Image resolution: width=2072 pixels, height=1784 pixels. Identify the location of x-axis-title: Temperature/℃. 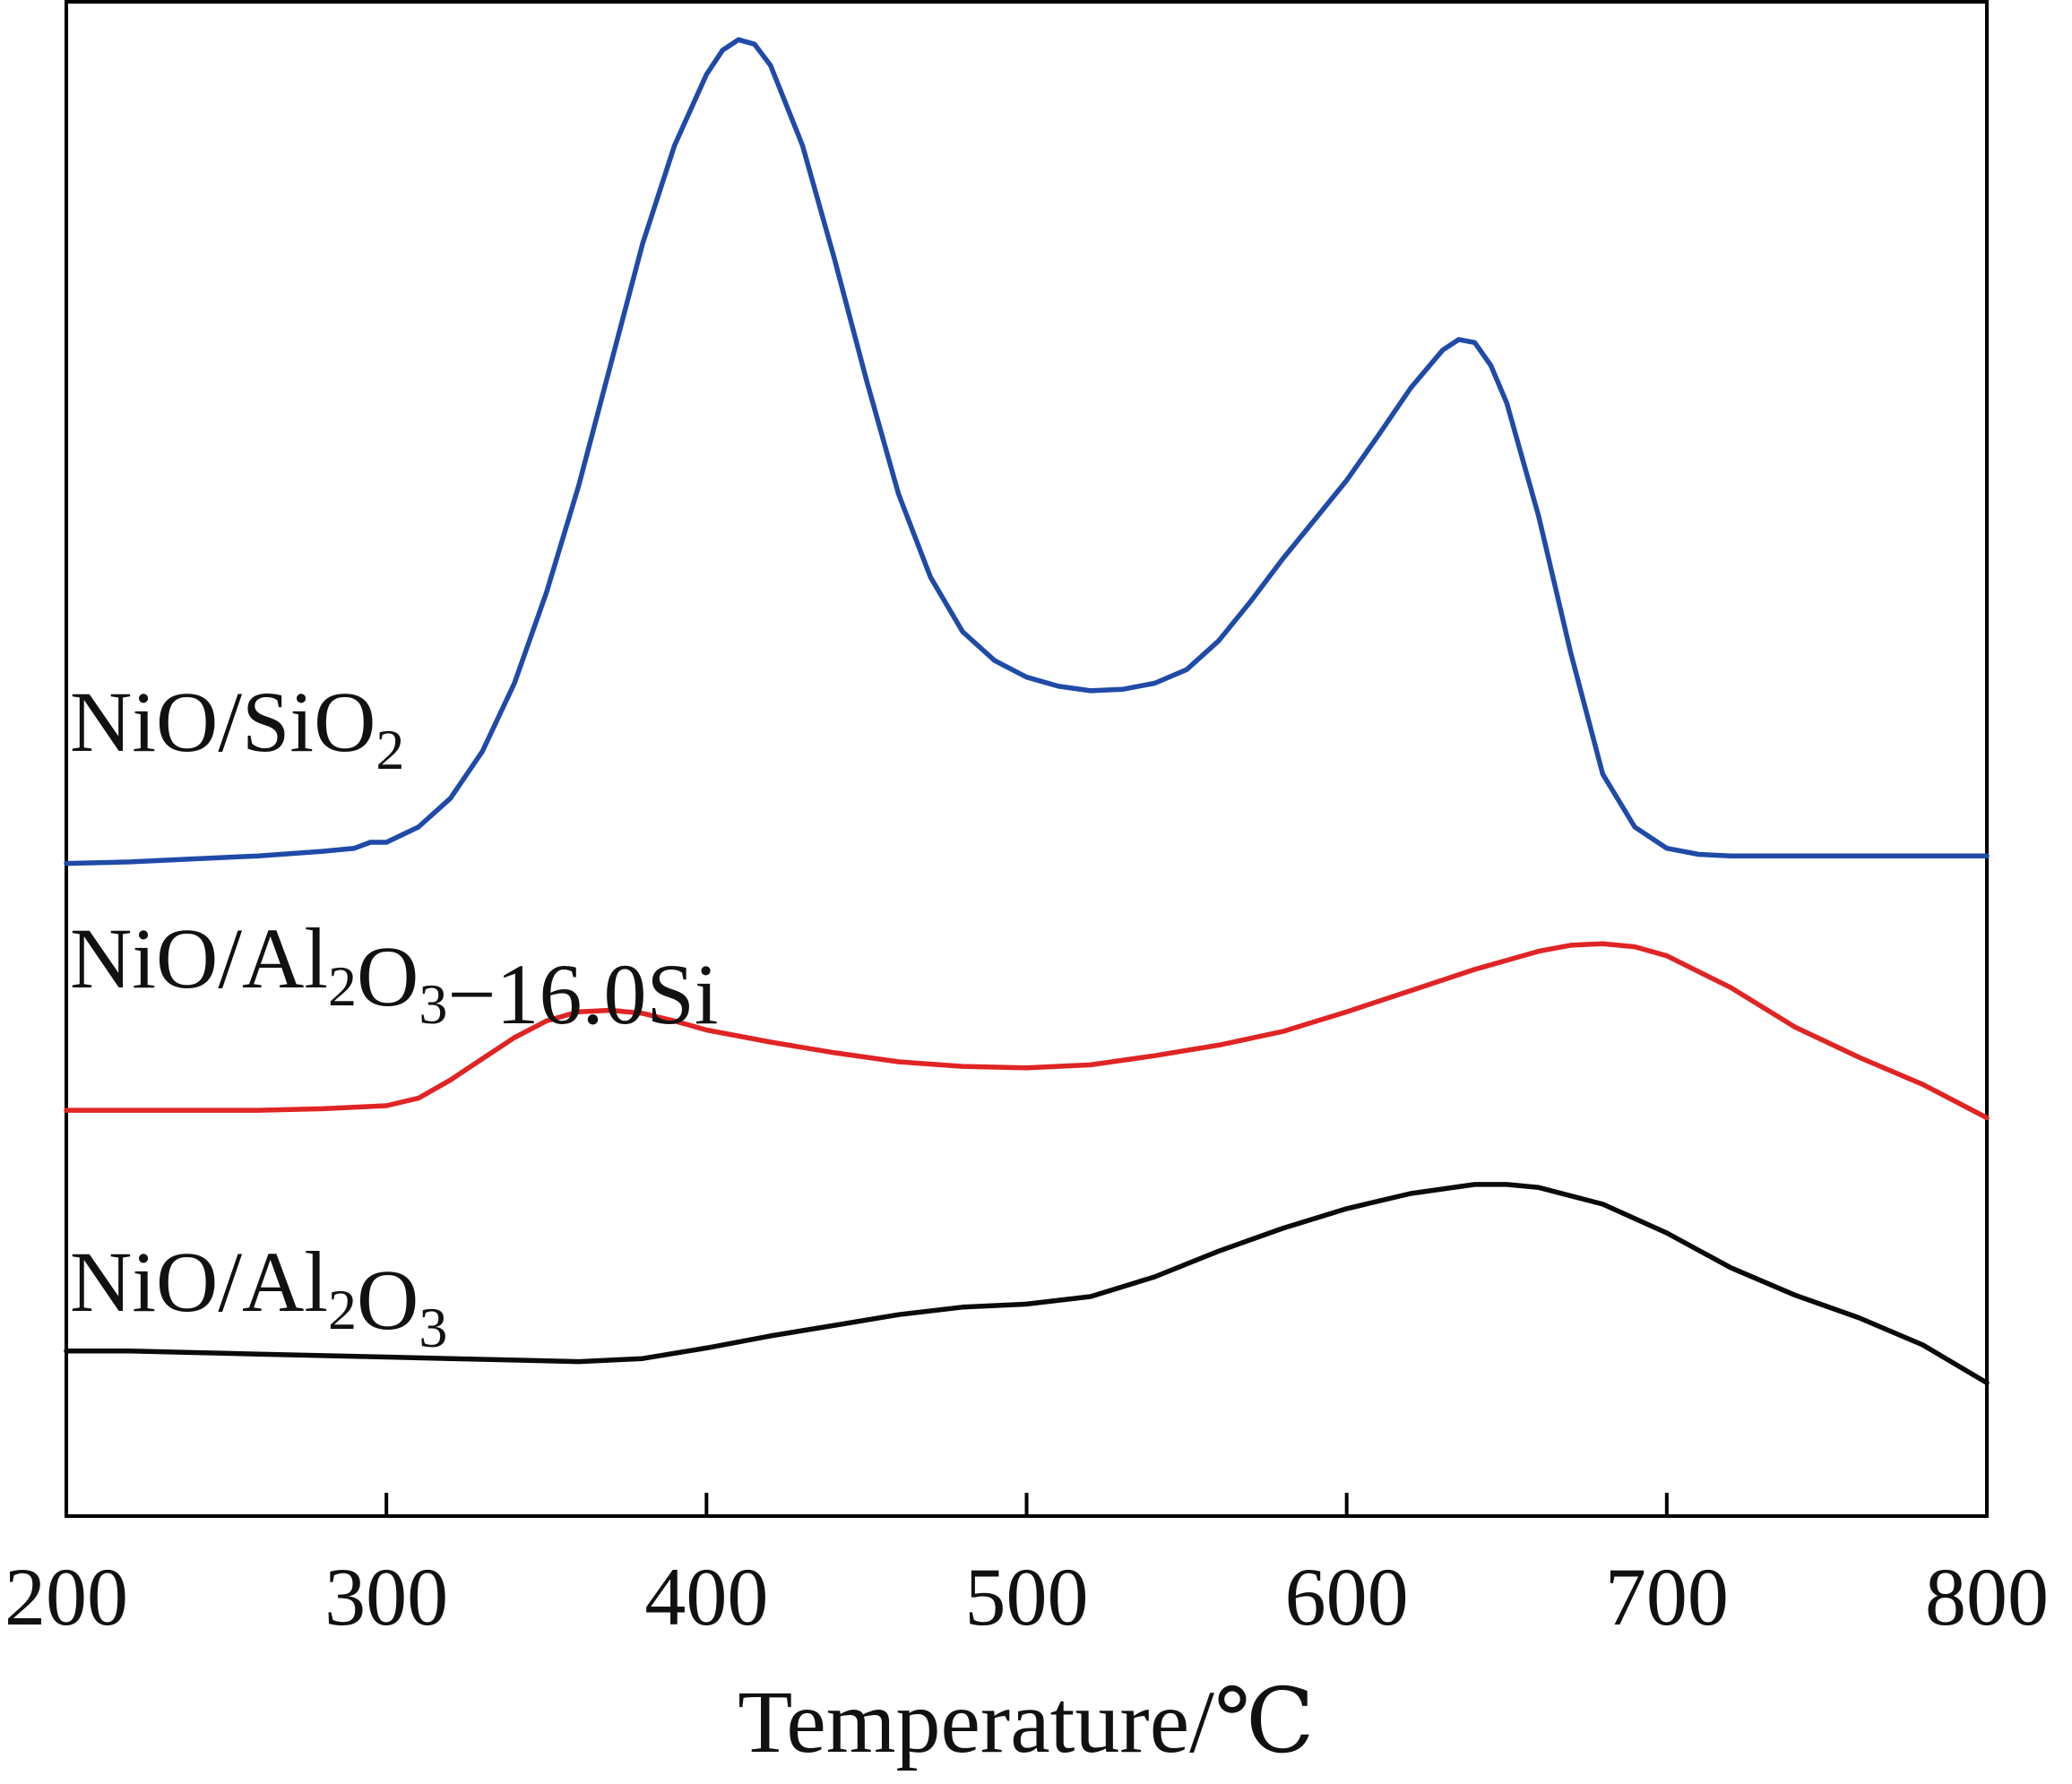
(1026, 1721).